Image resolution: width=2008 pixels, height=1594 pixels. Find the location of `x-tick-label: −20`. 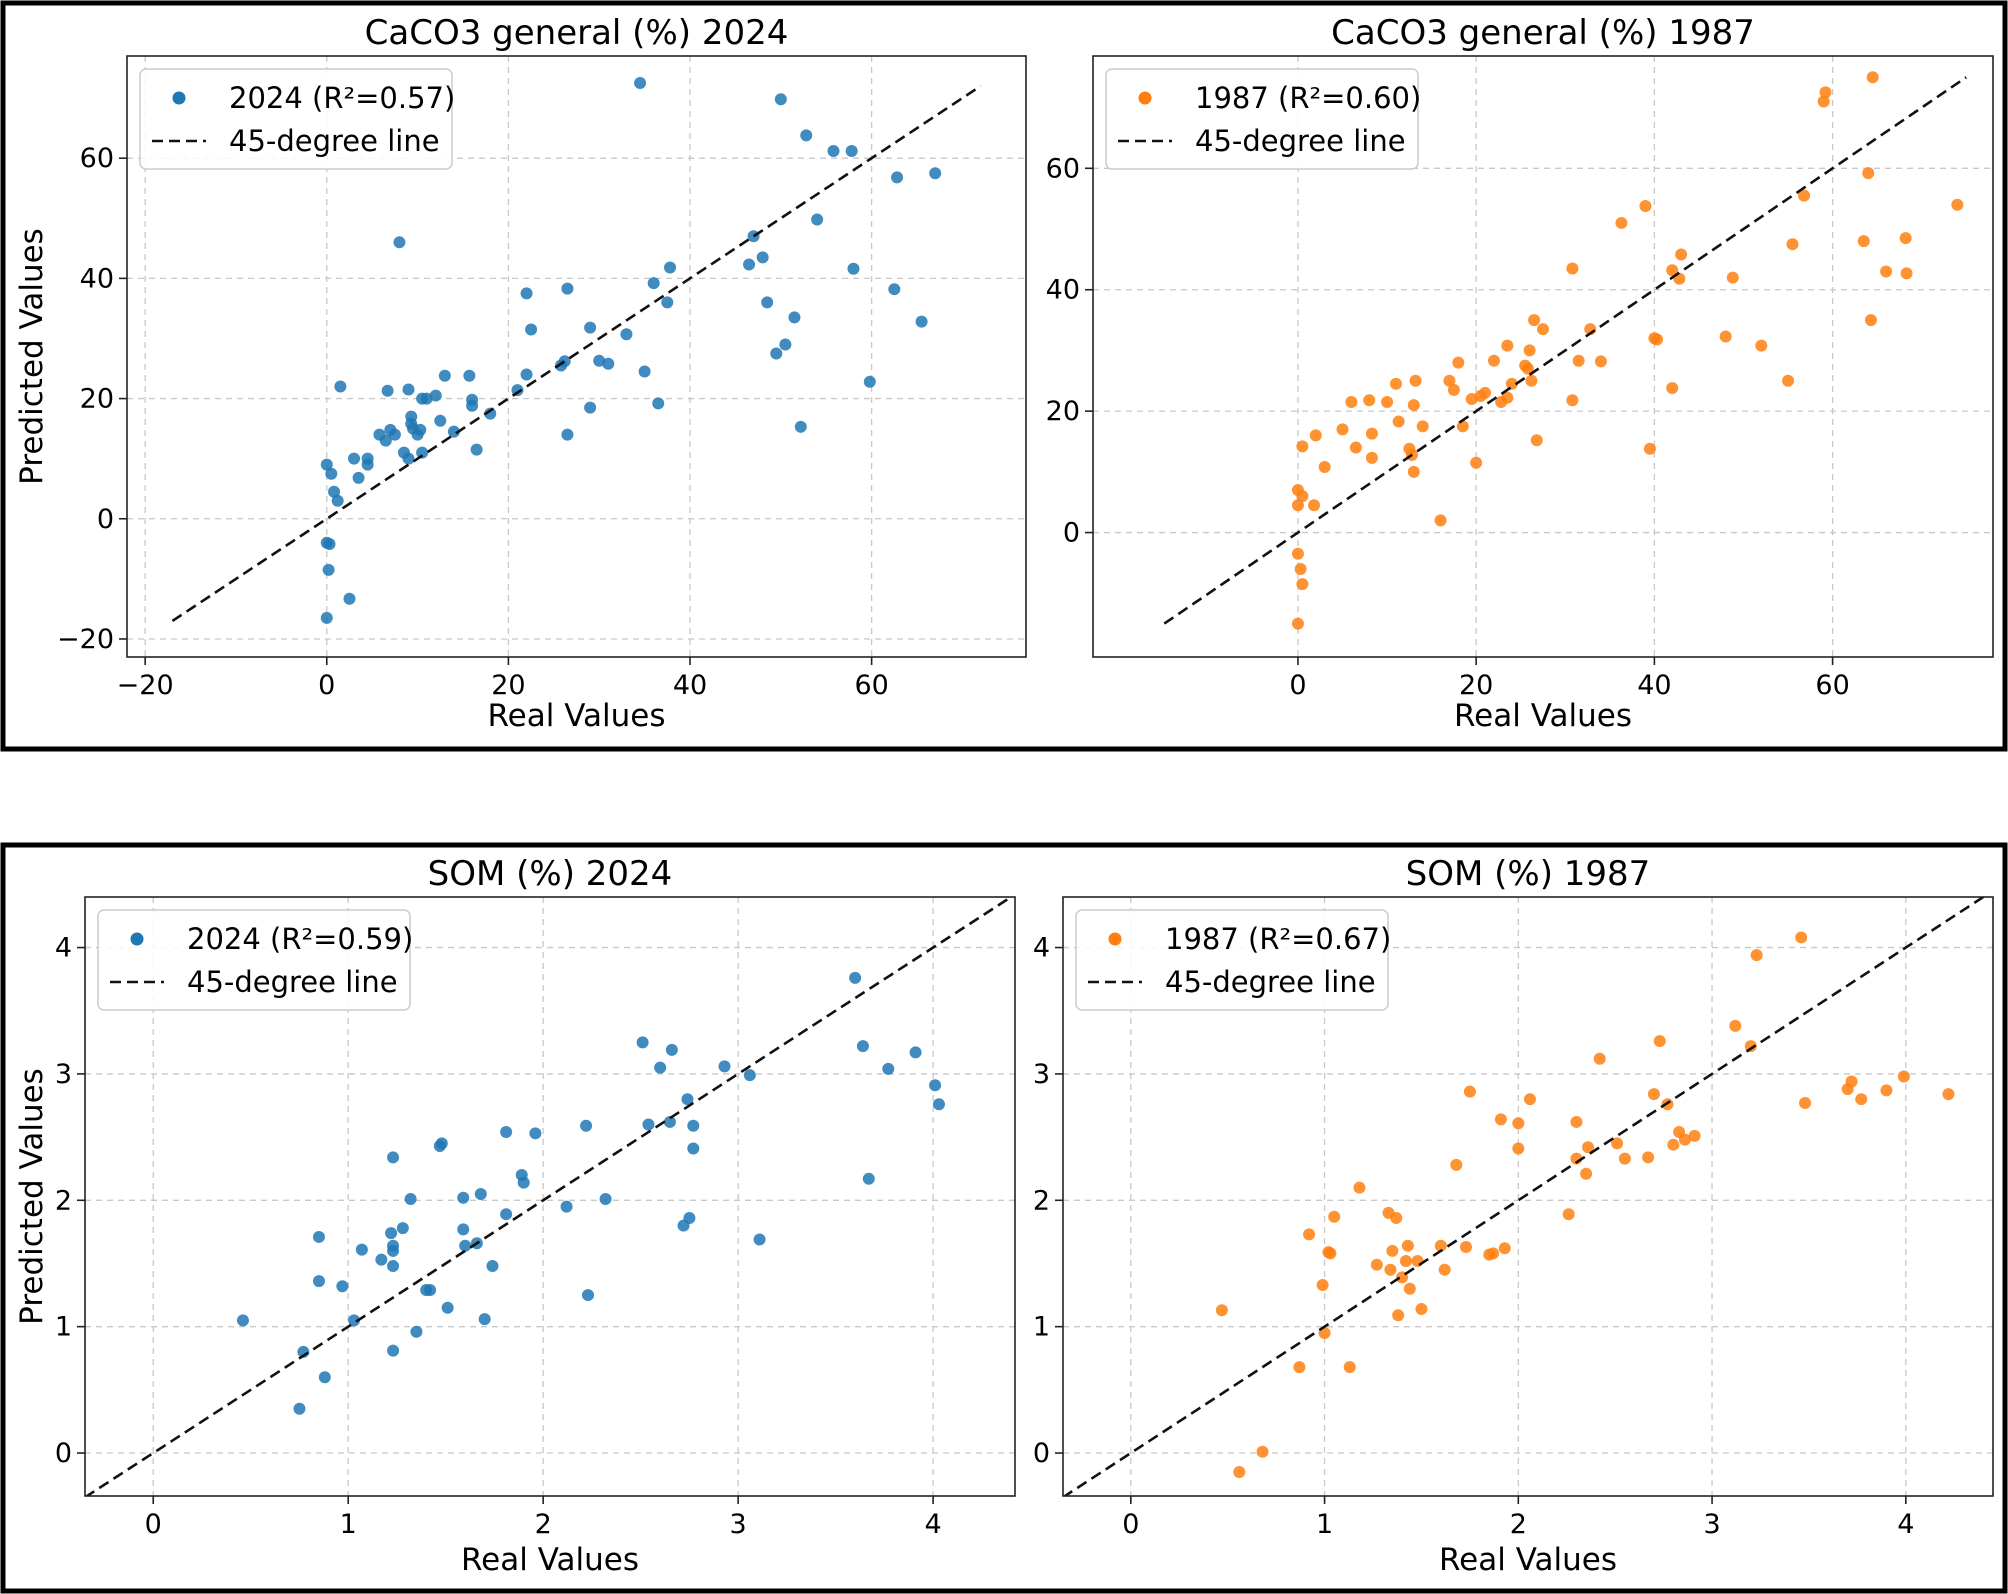

x-tick-label: −20 is located at coordinates (145, 685).